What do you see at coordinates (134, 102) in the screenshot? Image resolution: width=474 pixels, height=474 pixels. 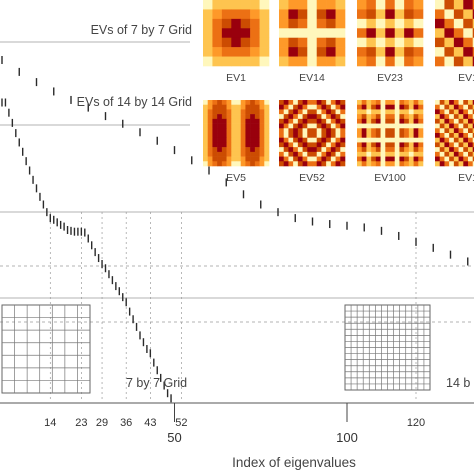 I see `ev14-header: EVs of 14 by 14 Grid` at bounding box center [134, 102].